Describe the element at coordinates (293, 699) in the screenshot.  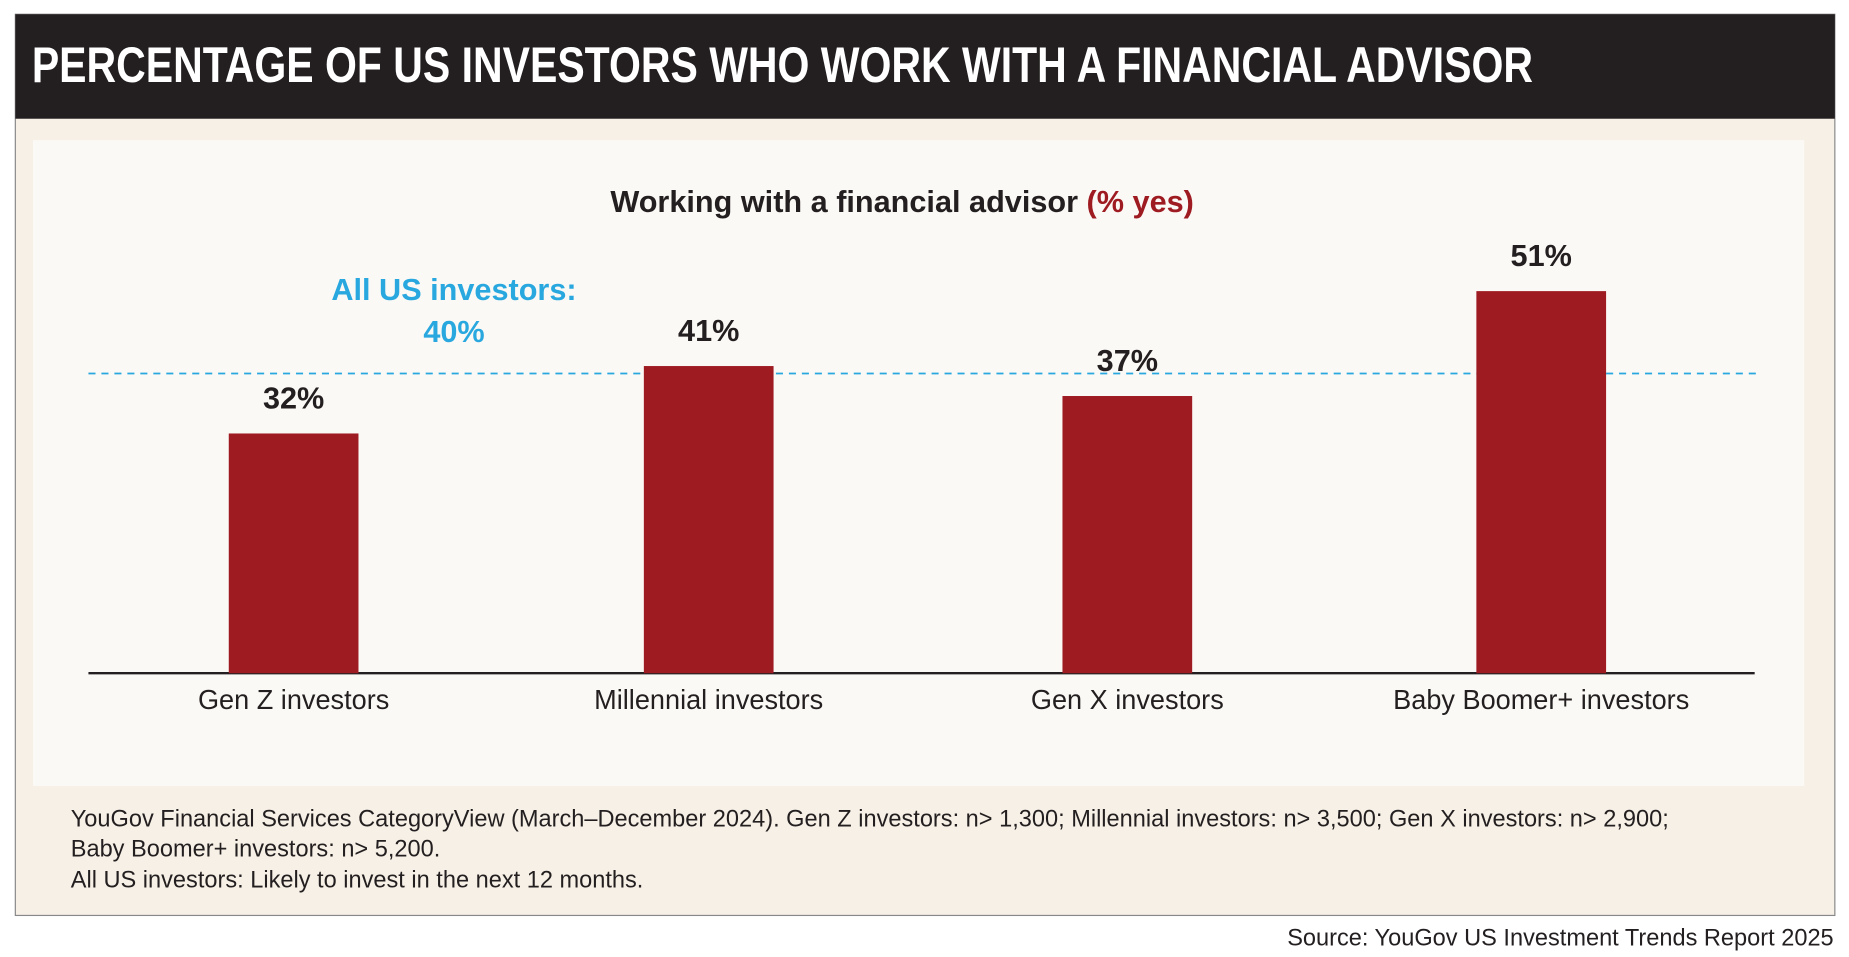
I see `x-tick-label: Gen Z investors` at that location.